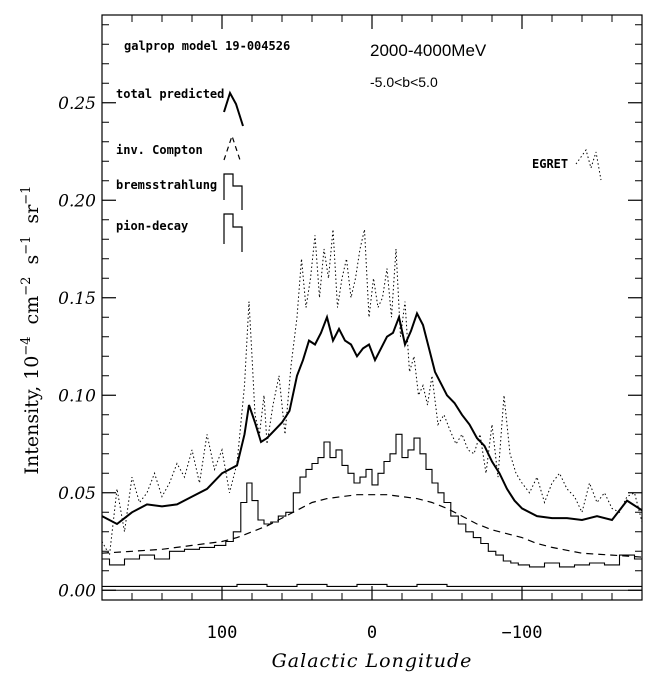 This screenshot has width=645, height=677. What do you see at coordinates (77, 591) in the screenshot?
I see `y-tick-label: 0.00` at bounding box center [77, 591].